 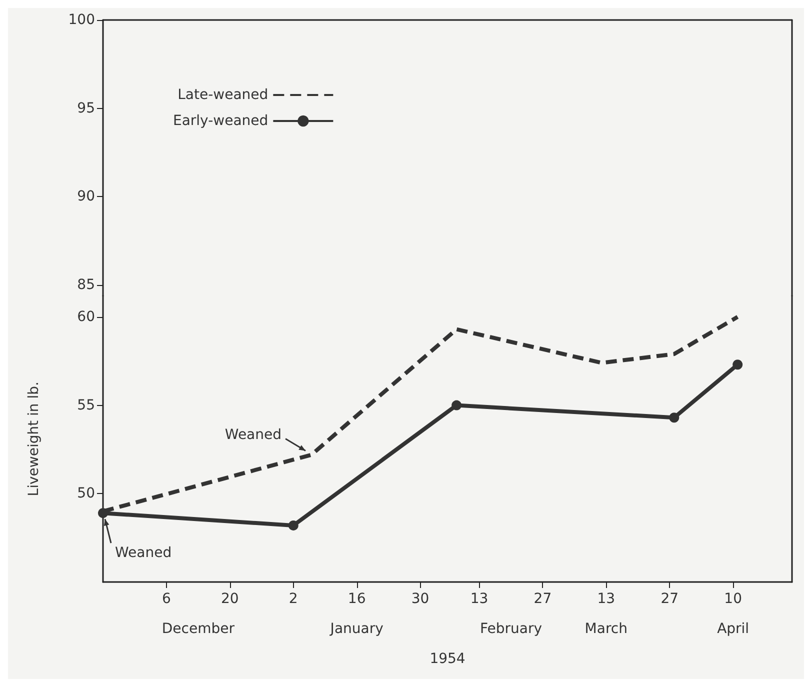 What do you see at coordinates (81, 20) in the screenshot?
I see `y-tick-label: 100` at bounding box center [81, 20].